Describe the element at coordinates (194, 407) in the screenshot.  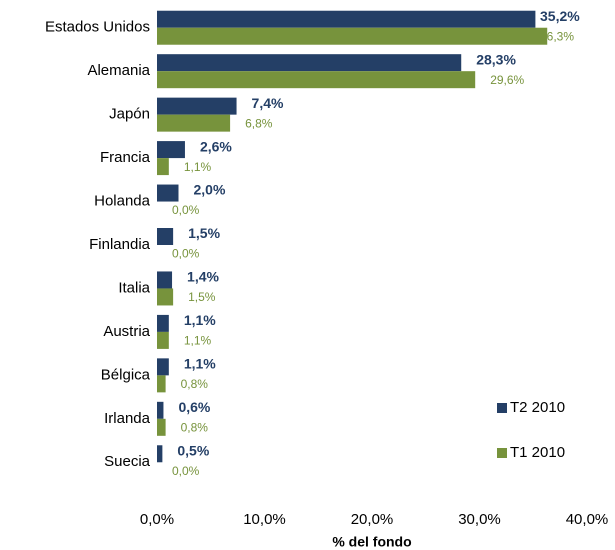
I see `value-label: 0,6%` at that location.